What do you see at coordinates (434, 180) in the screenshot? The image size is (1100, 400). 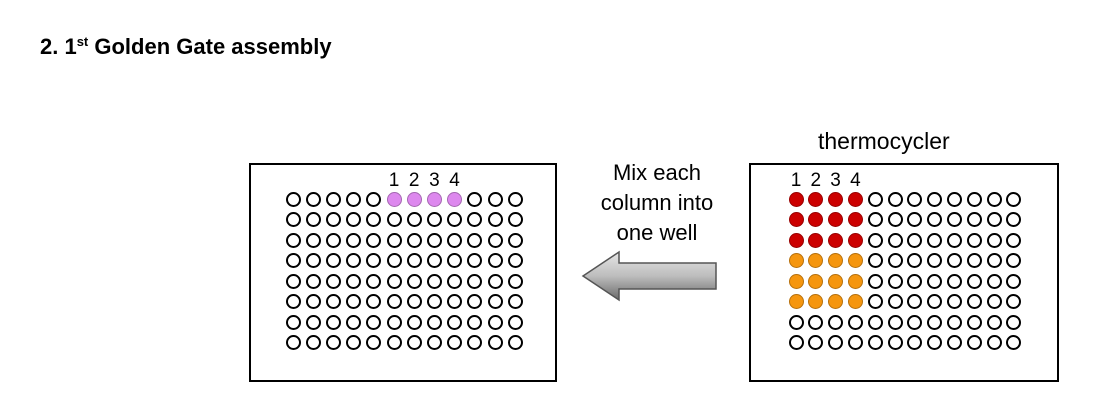 I see `destination-plate-column-number: 3` at bounding box center [434, 180].